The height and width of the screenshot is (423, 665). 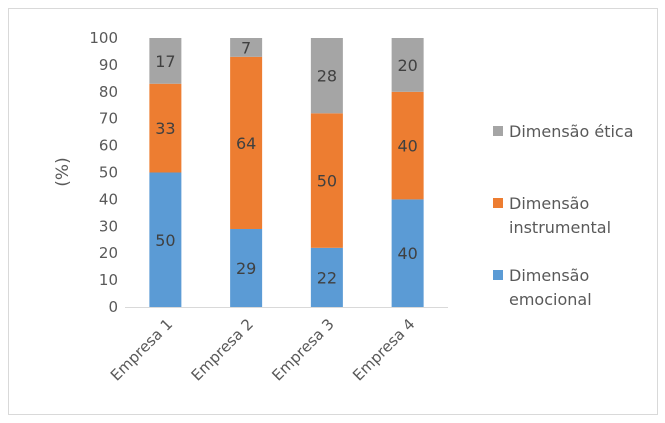 I want to click on y-tick-label: 30, so click(x=108, y=226).